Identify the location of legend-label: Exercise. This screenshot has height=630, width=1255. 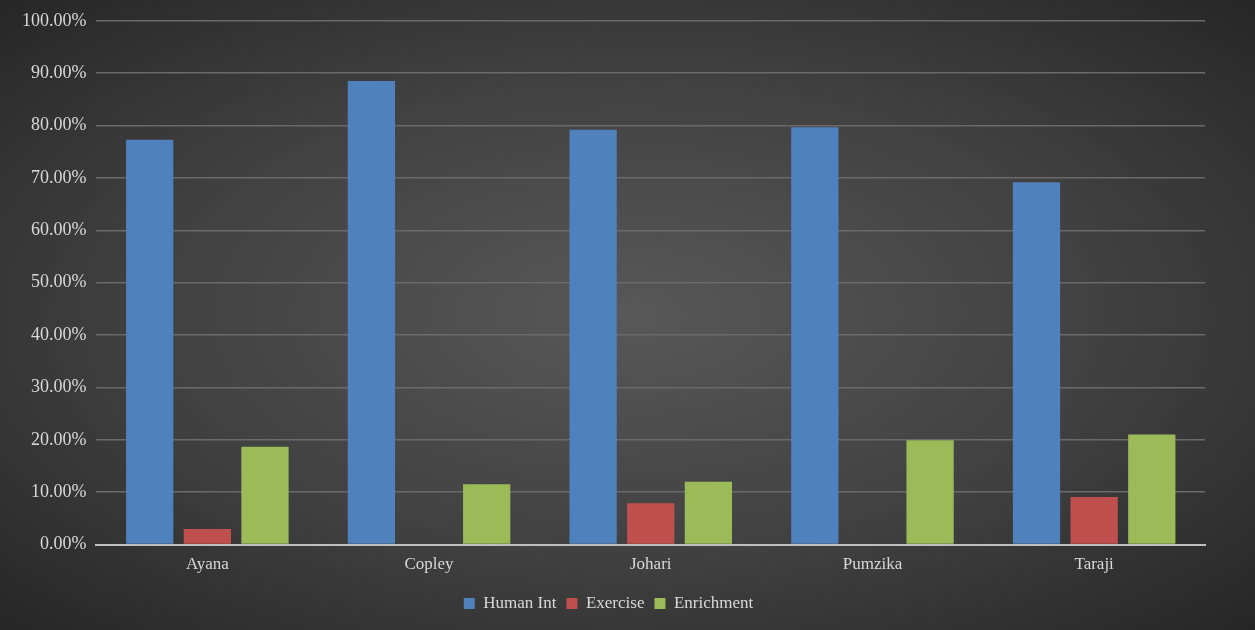
(615, 602).